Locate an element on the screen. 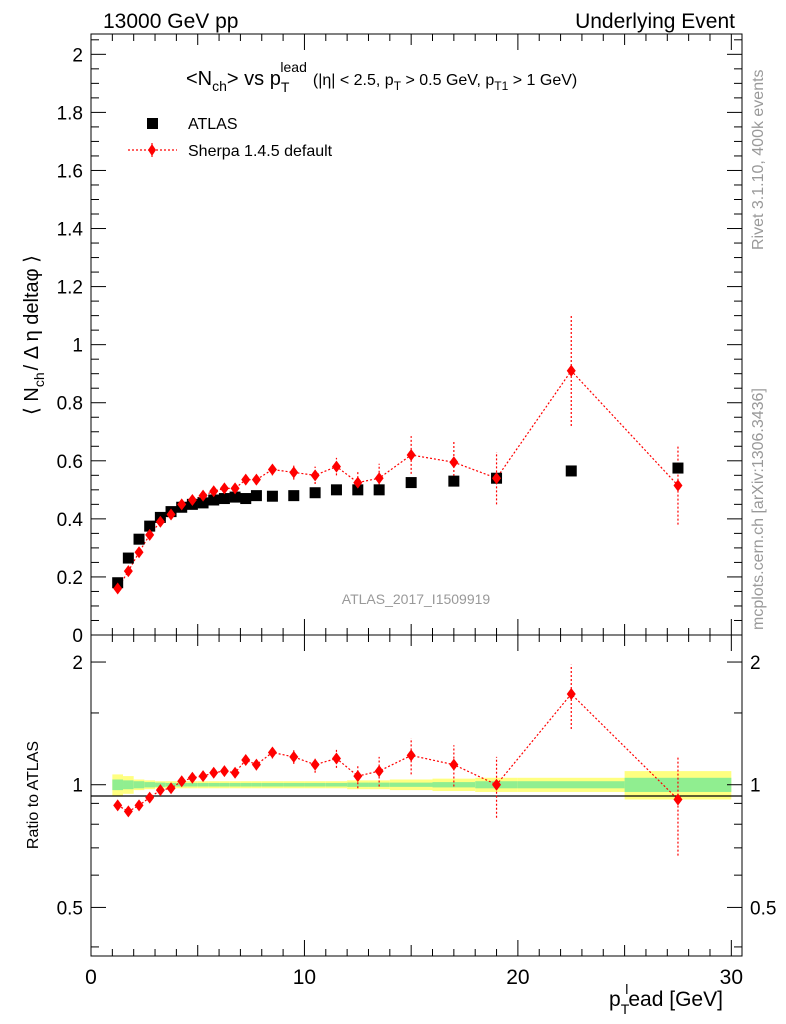  x-axis-label: pTlead [GeV] is located at coordinates (666, 999).